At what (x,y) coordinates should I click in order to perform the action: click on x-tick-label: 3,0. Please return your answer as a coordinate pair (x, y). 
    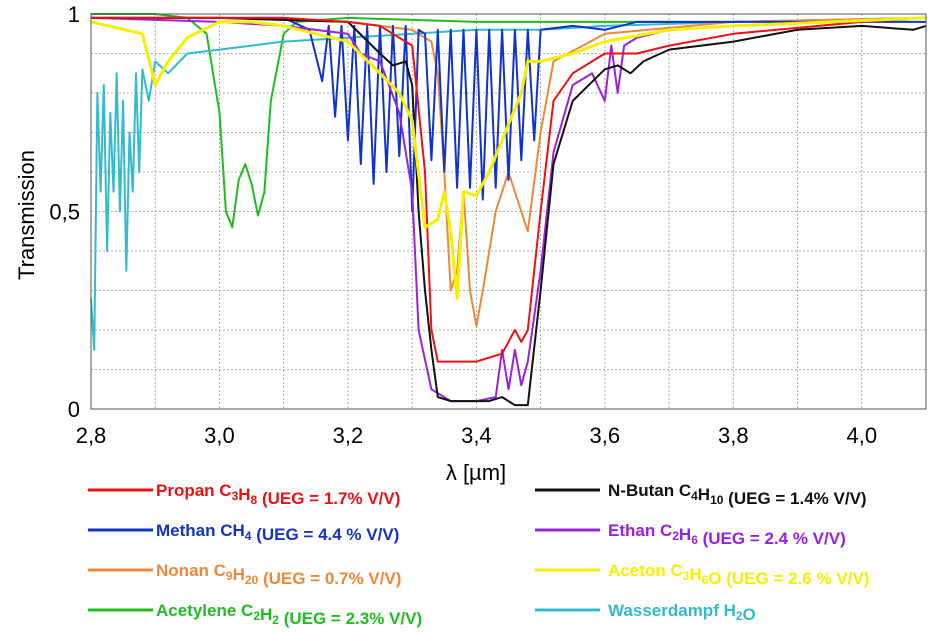
    Looking at the image, I should click on (219, 435).